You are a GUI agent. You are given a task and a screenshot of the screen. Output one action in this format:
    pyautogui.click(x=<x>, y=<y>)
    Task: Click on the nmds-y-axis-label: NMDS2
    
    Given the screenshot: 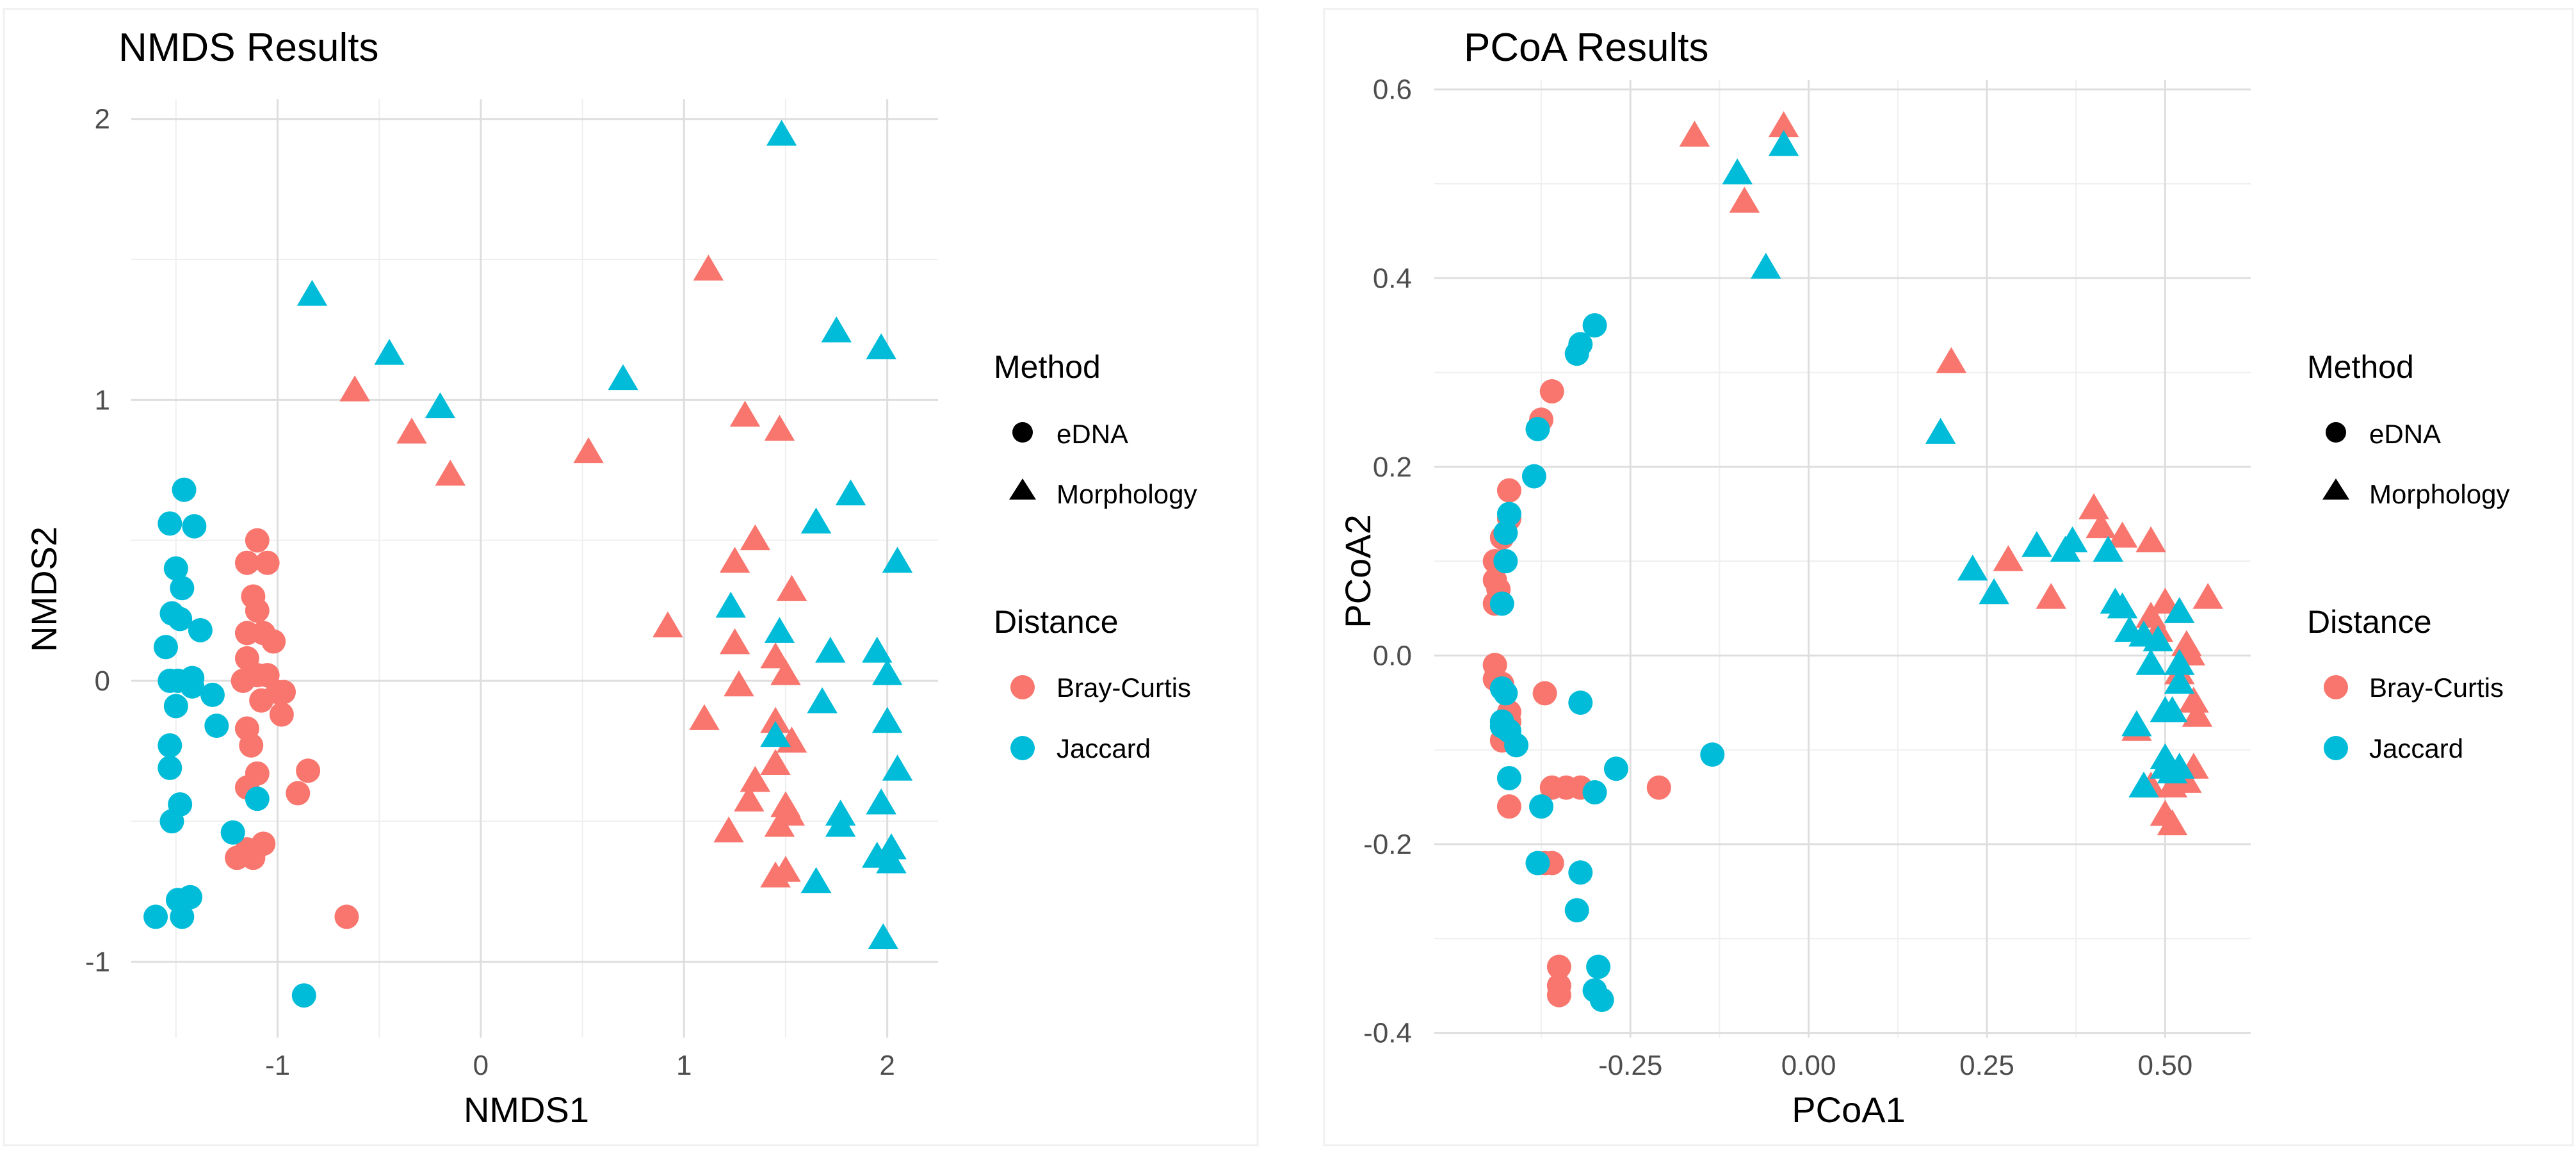 What is the action you would take?
    pyautogui.click(x=44, y=589)
    